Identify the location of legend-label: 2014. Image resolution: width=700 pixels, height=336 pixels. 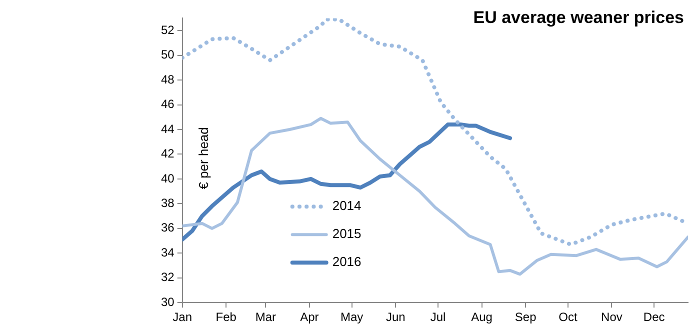
(347, 206).